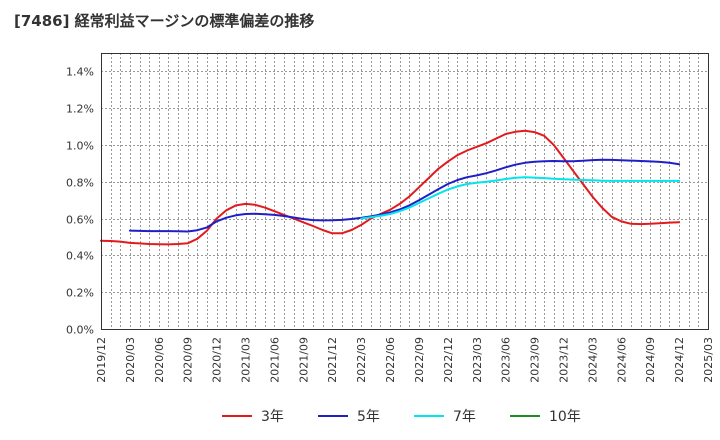 The image size is (720, 440). What do you see at coordinates (188, 360) in the screenshot?
I see `x-tick-label: 2020/09` at bounding box center [188, 360].